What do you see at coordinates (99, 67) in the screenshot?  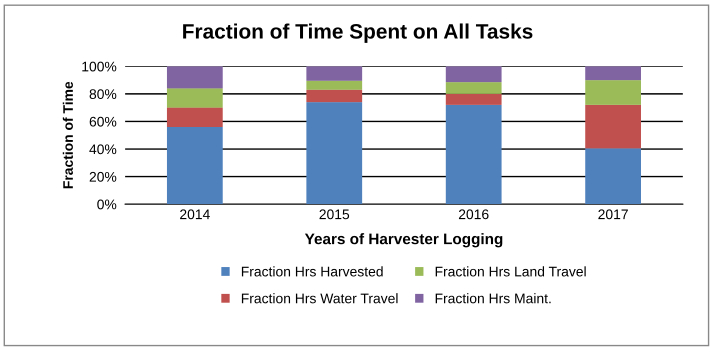 I see `y-tick-label: 100%` at bounding box center [99, 67].